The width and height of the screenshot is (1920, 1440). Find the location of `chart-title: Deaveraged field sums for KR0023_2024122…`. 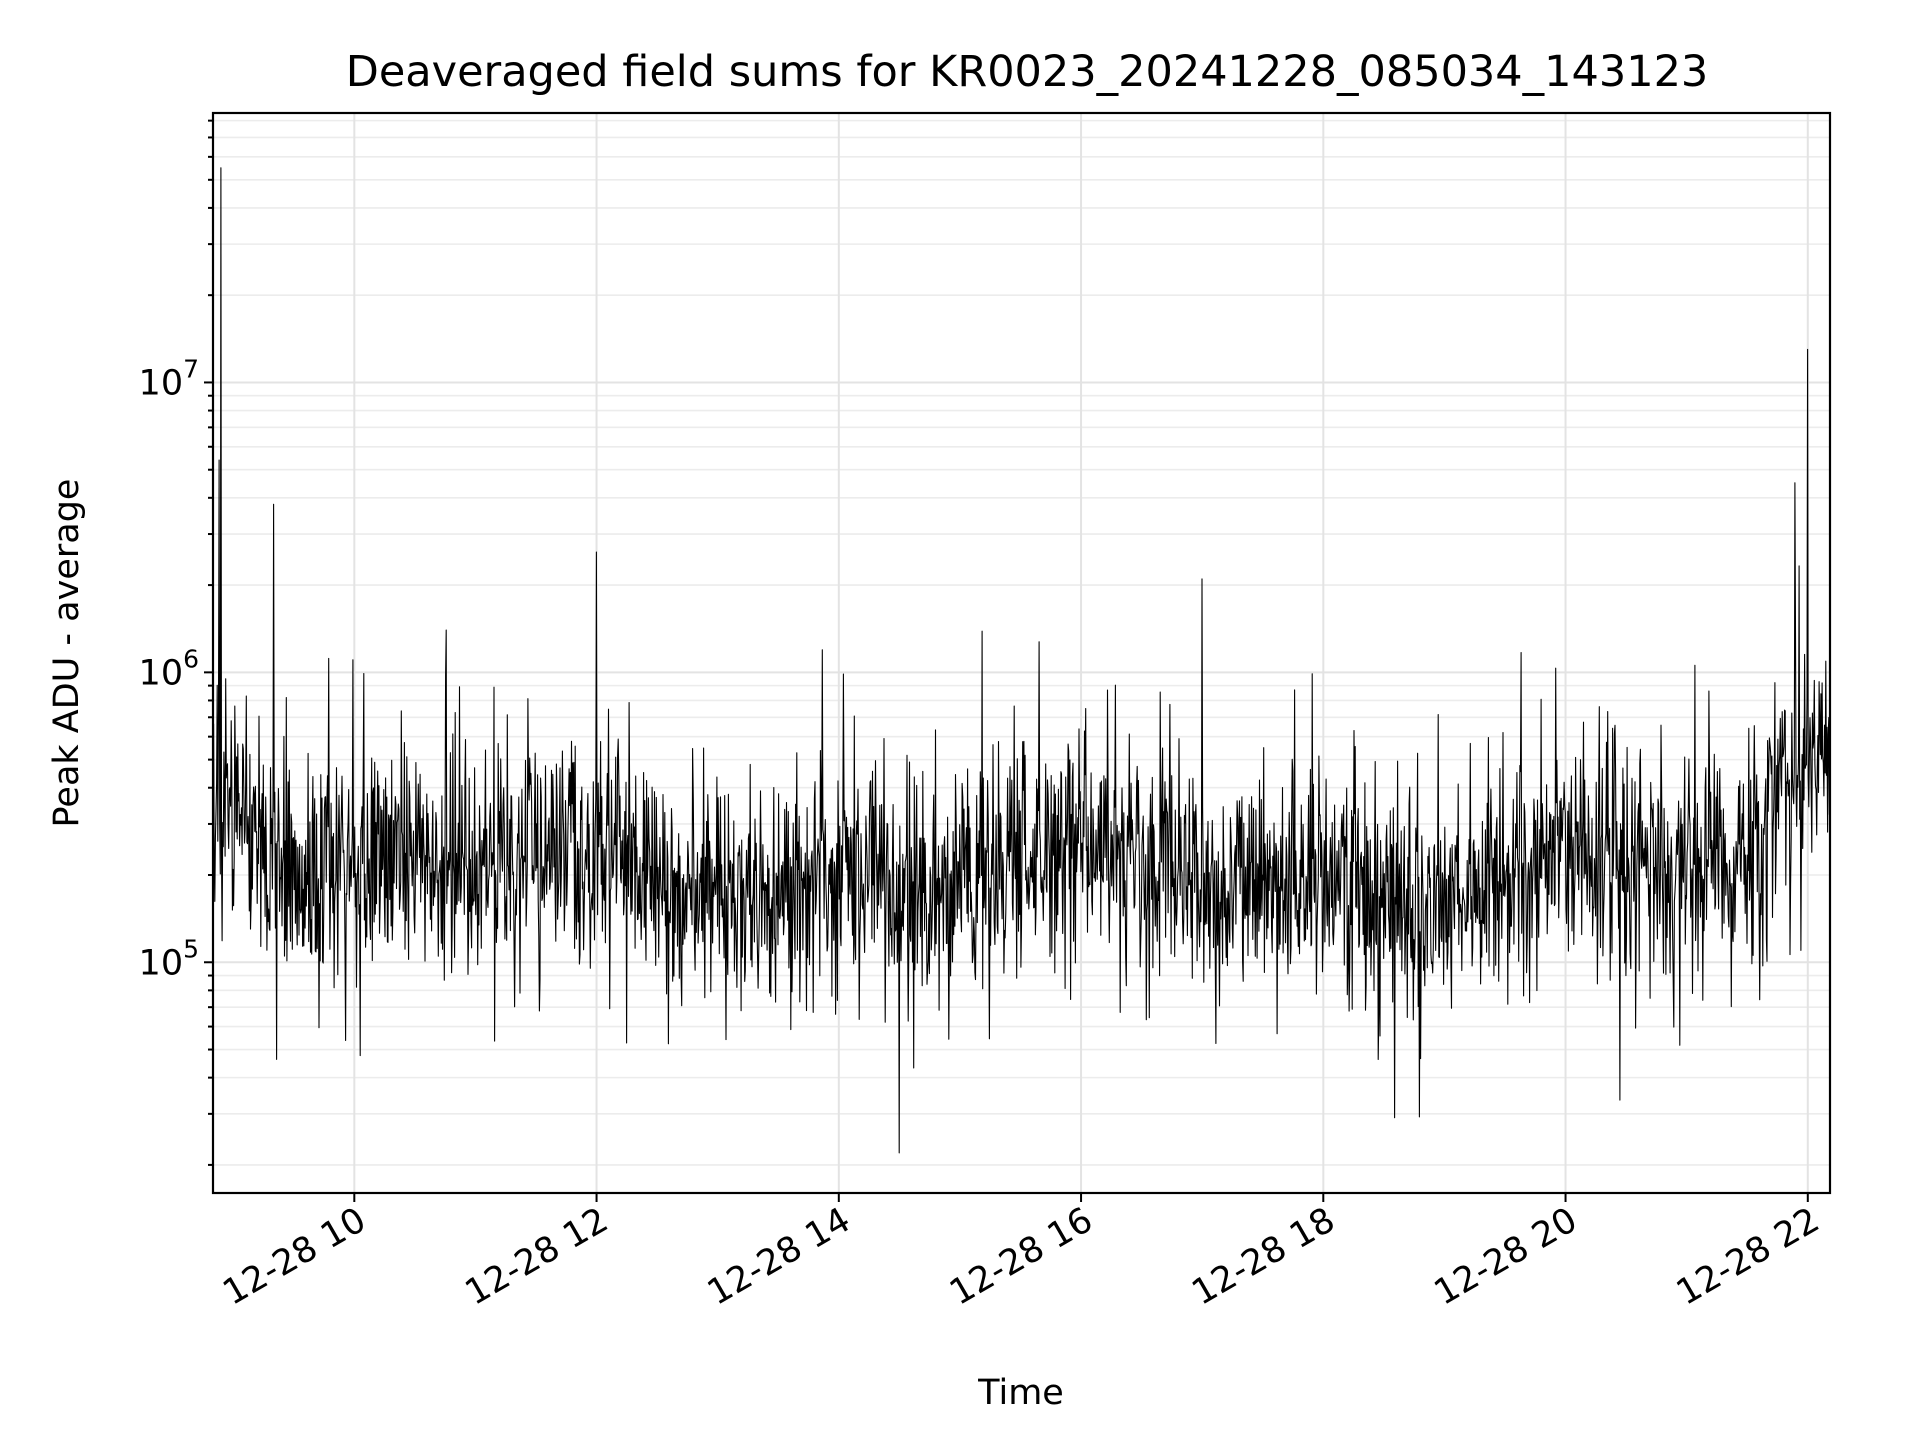

chart-title: Deaveraged field sums for KR0023_2024122… is located at coordinates (1027, 72).